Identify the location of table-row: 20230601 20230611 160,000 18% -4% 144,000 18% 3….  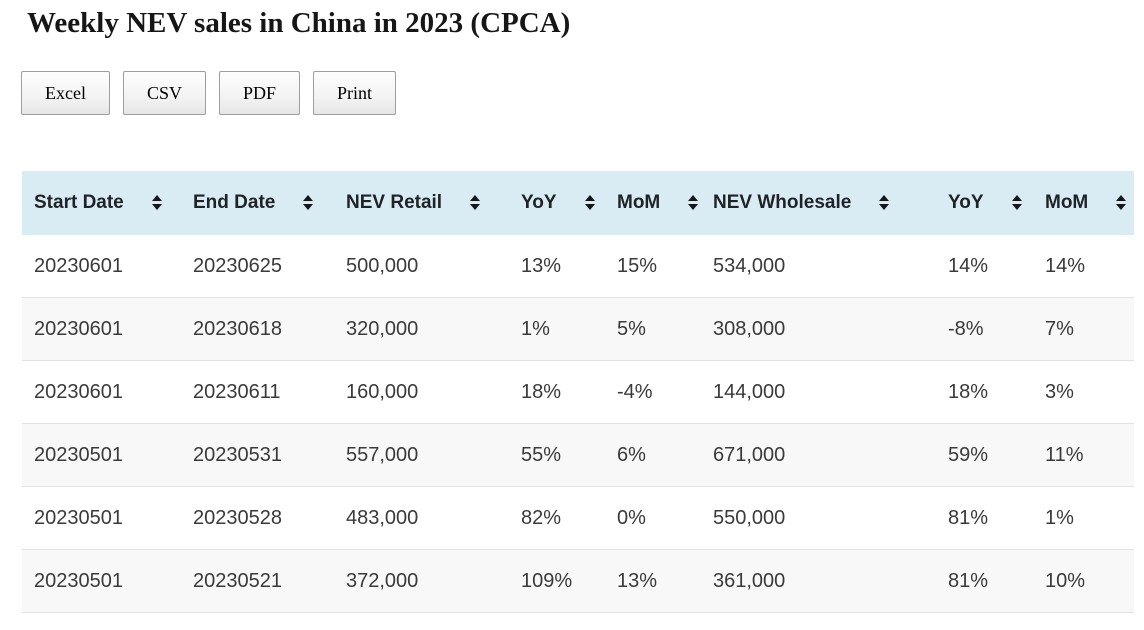
(578, 392).